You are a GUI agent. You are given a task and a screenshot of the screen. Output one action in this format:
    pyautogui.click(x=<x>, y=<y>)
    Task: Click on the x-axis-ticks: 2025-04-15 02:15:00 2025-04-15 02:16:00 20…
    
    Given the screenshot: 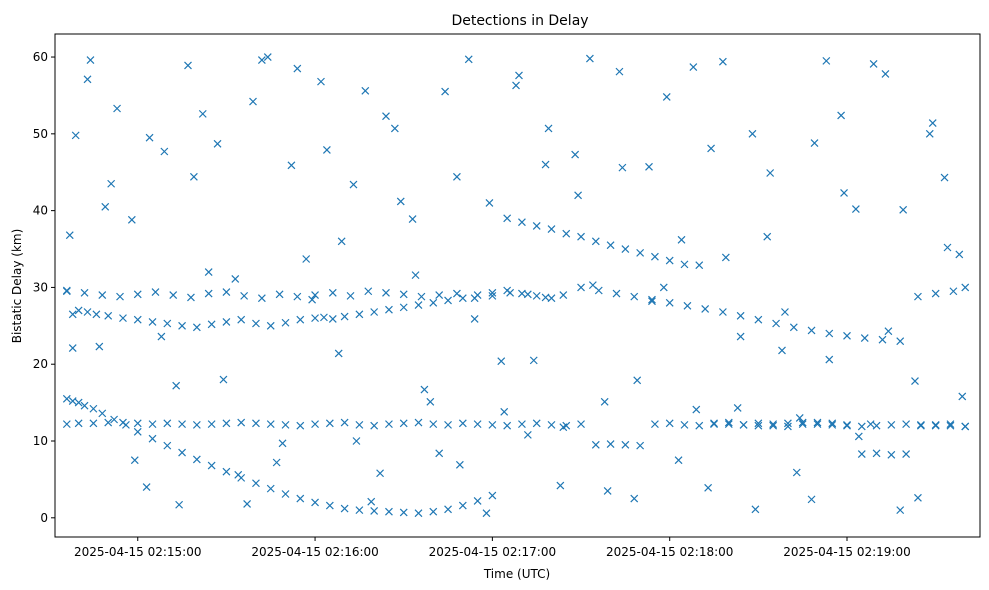 What is the action you would take?
    pyautogui.click(x=492, y=548)
    